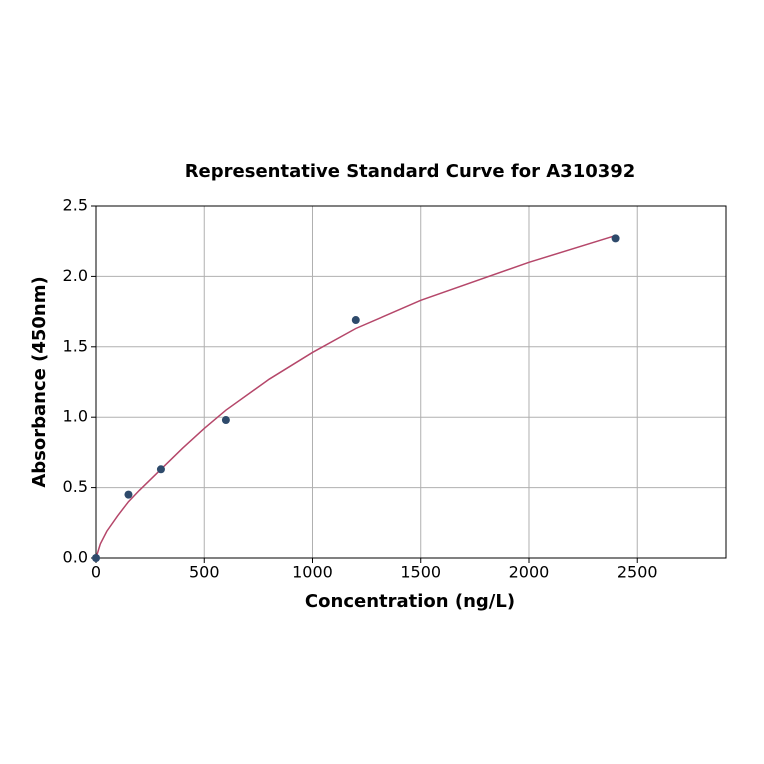  I want to click on y-tick-label: 0.0, so click(75, 557).